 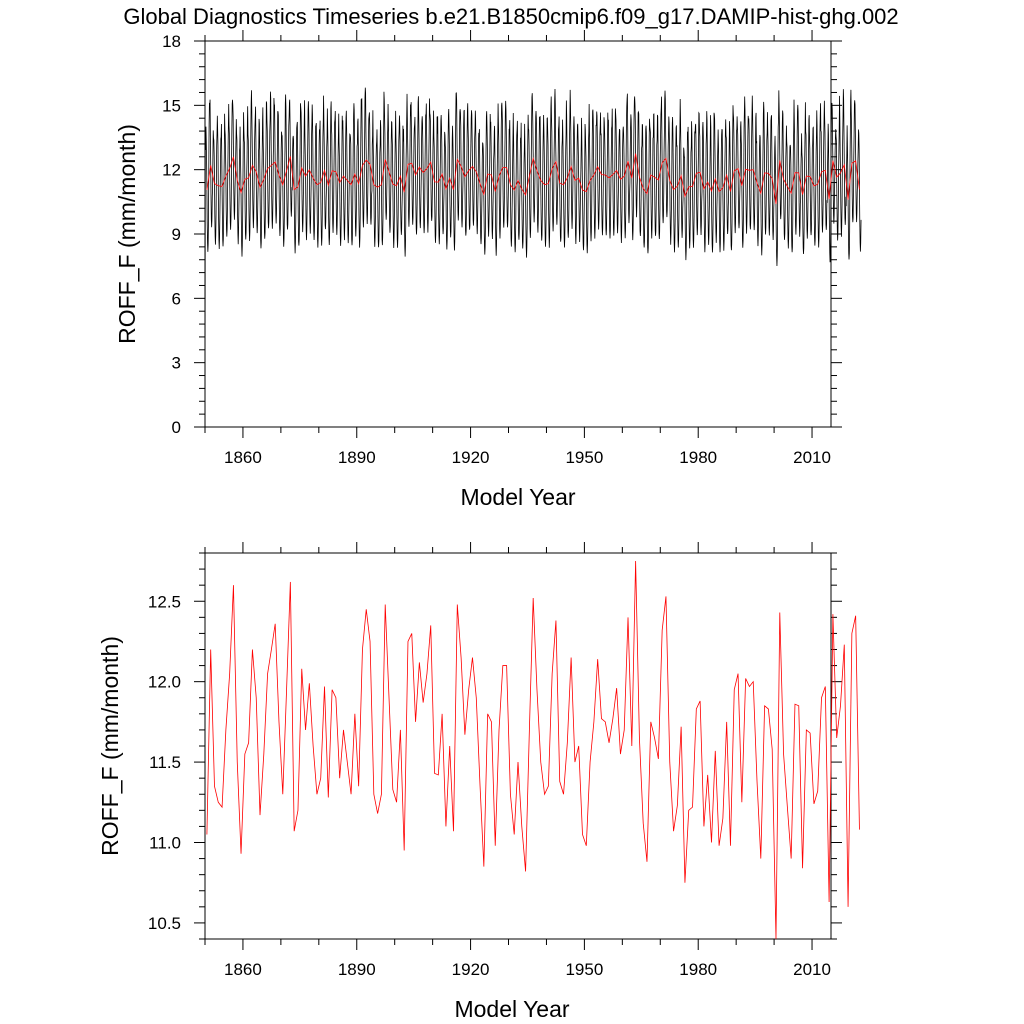 I want to click on y-tick-label: 12.0, so click(x=164, y=682).